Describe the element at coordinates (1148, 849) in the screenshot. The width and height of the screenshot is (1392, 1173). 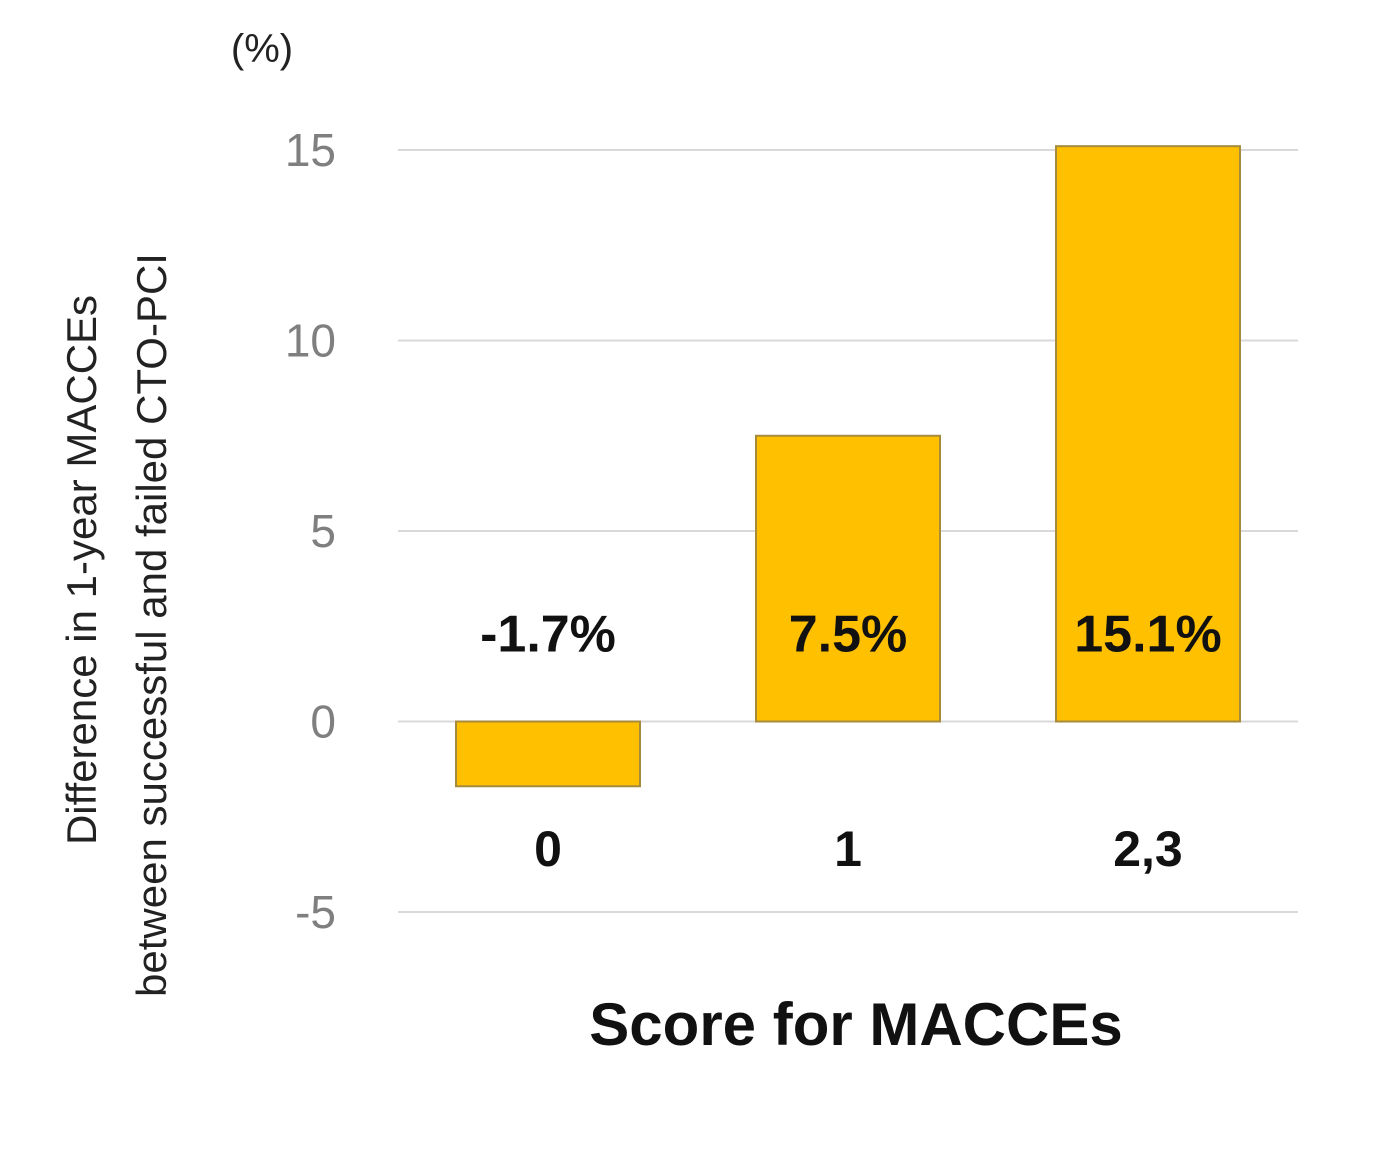
I see `category-label: 2,3` at that location.